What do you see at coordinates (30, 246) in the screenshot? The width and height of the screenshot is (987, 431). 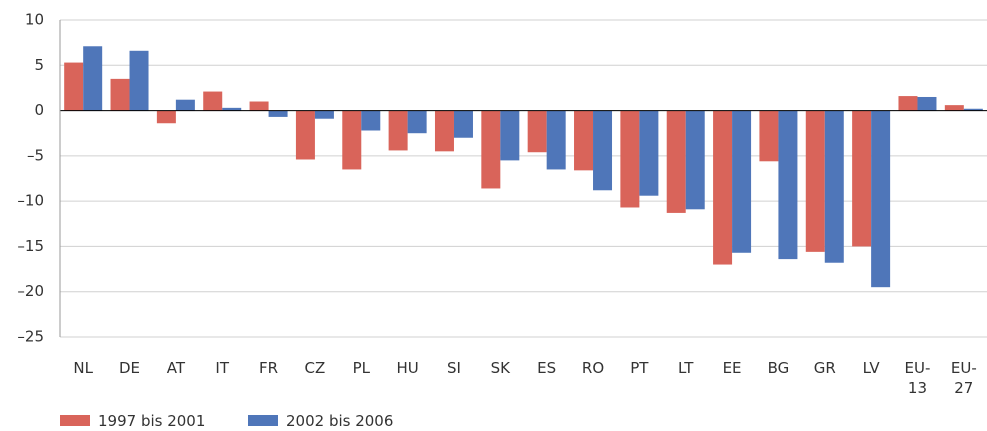 I see `y-tick-label: –15` at bounding box center [30, 246].